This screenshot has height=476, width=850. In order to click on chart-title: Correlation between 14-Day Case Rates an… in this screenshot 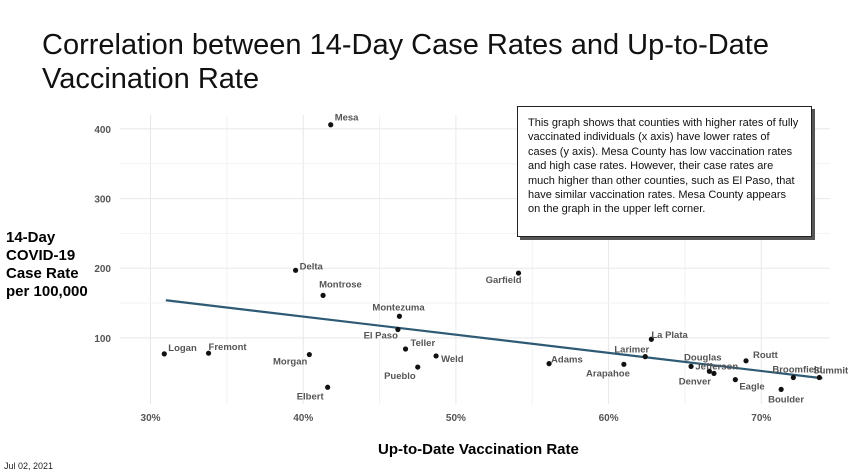, I will do `click(405, 62)`.